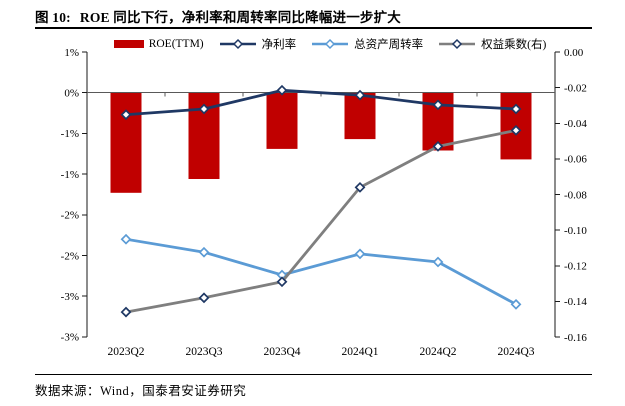  Describe the element at coordinates (575, 231) in the screenshot. I see `right-axis-label: -0.10` at that location.